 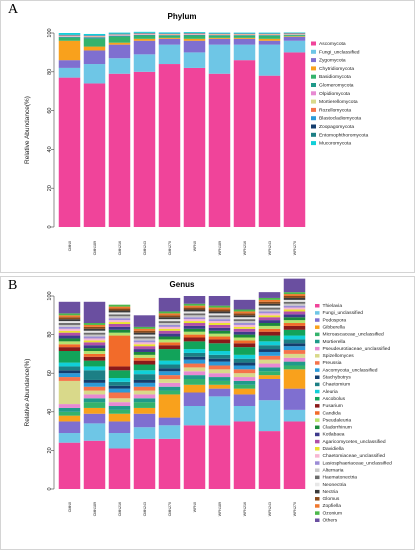 I want to click on legend-label: Mucoromycota, so click(x=335, y=144).